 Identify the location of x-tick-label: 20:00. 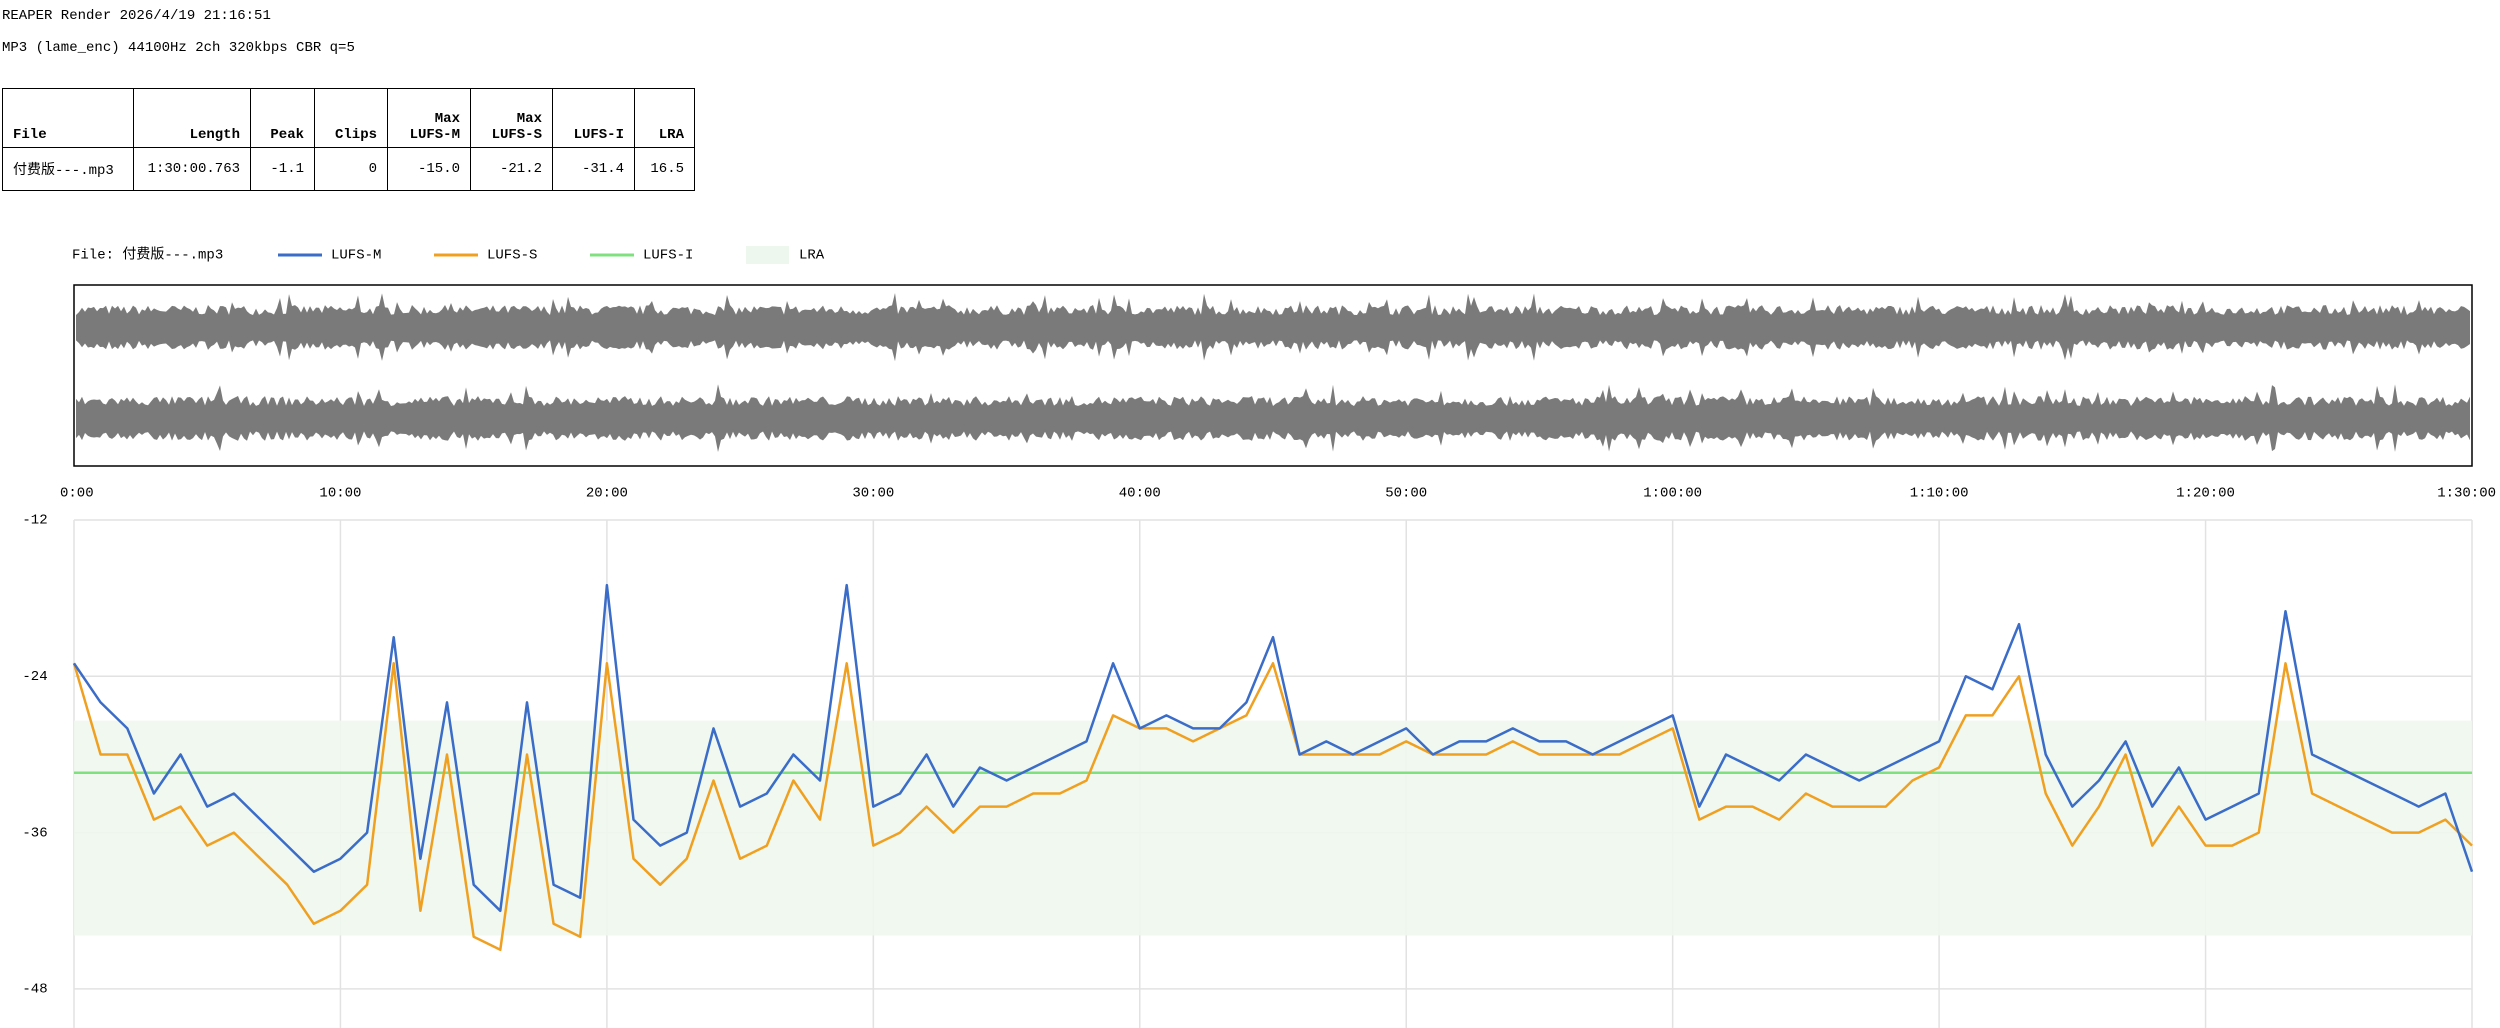
(607, 494).